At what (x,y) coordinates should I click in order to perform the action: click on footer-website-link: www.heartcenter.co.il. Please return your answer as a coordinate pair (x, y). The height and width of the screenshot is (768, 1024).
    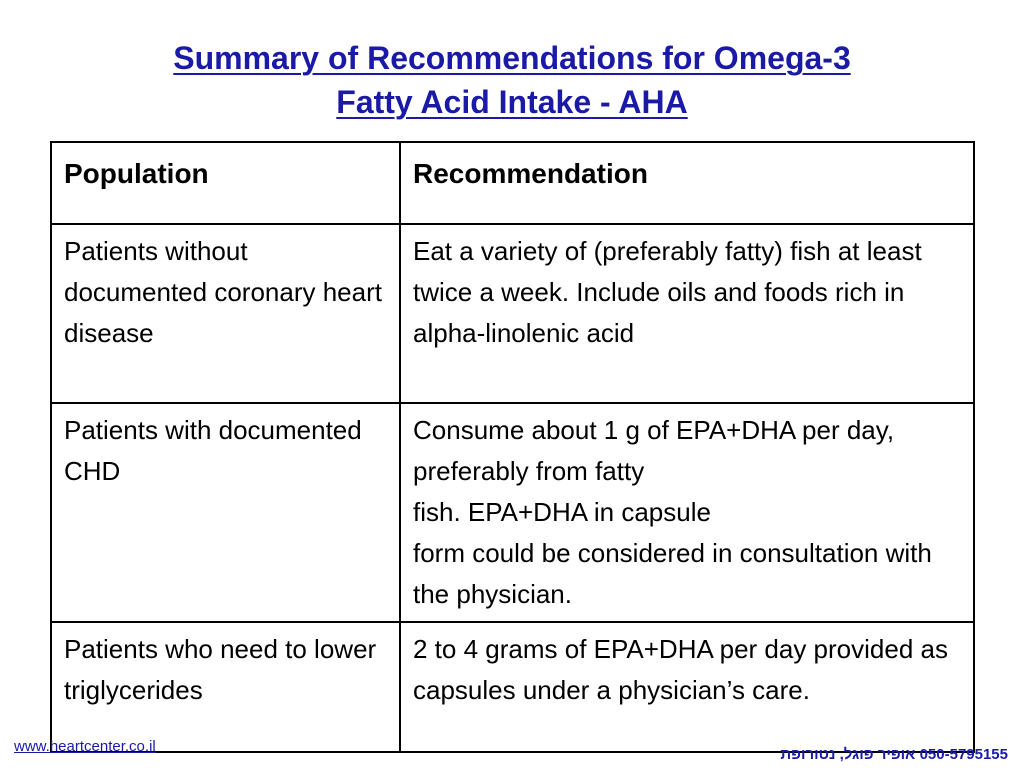
    Looking at the image, I should click on (85, 746).